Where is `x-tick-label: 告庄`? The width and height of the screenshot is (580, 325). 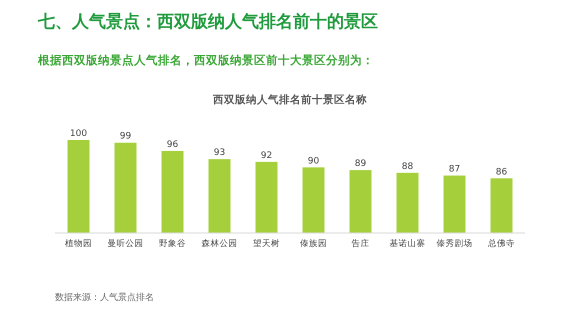
x-tick-label: 告庄 is located at coordinates (361, 243).